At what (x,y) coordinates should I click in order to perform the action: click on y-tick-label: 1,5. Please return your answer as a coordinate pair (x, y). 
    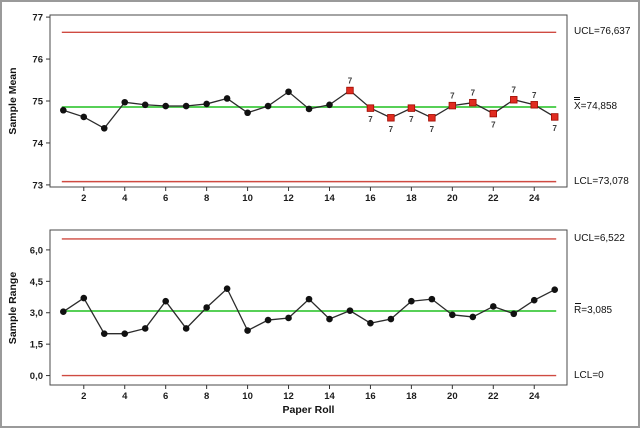
    Looking at the image, I should click on (37, 345).